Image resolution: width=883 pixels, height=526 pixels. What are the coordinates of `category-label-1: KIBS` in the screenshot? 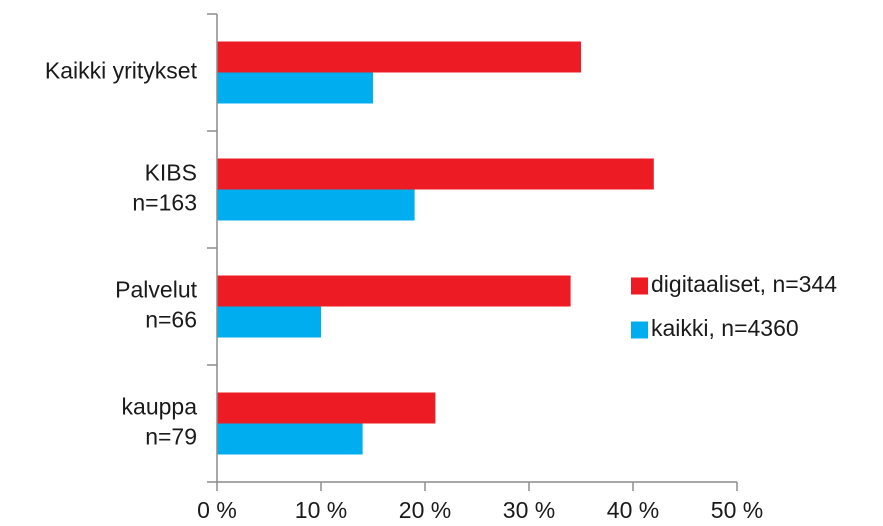 It's located at (171, 173).